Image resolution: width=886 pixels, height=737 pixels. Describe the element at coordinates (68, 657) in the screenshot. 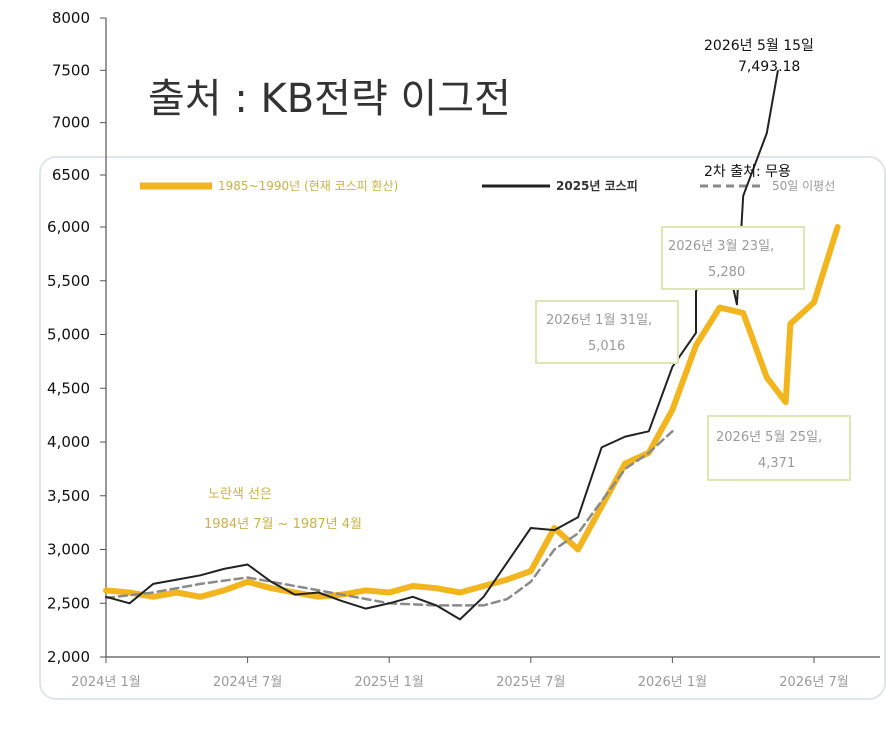

I see `y-tick-label: 2,000` at that location.